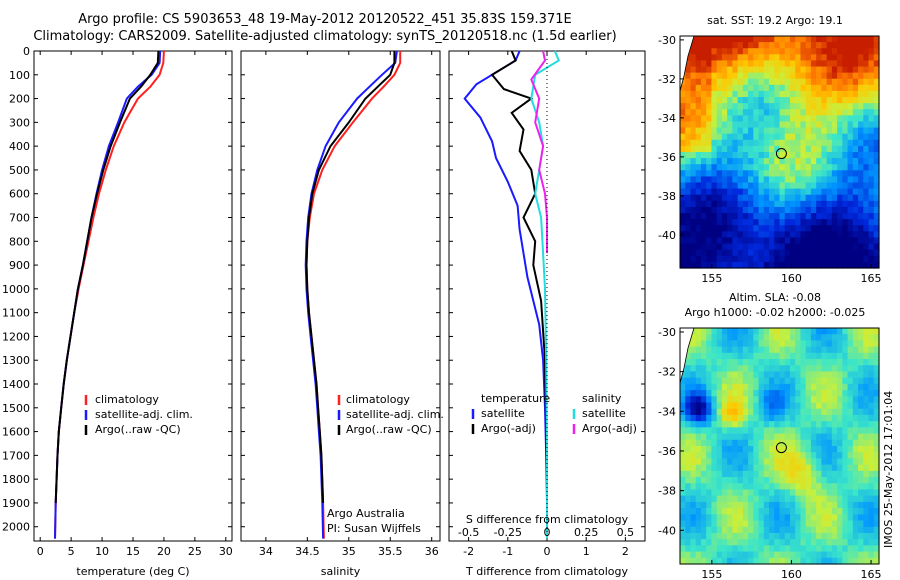  Describe the element at coordinates (711, 574) in the screenshot. I see `sla-map-xtick-label: 155` at that location.